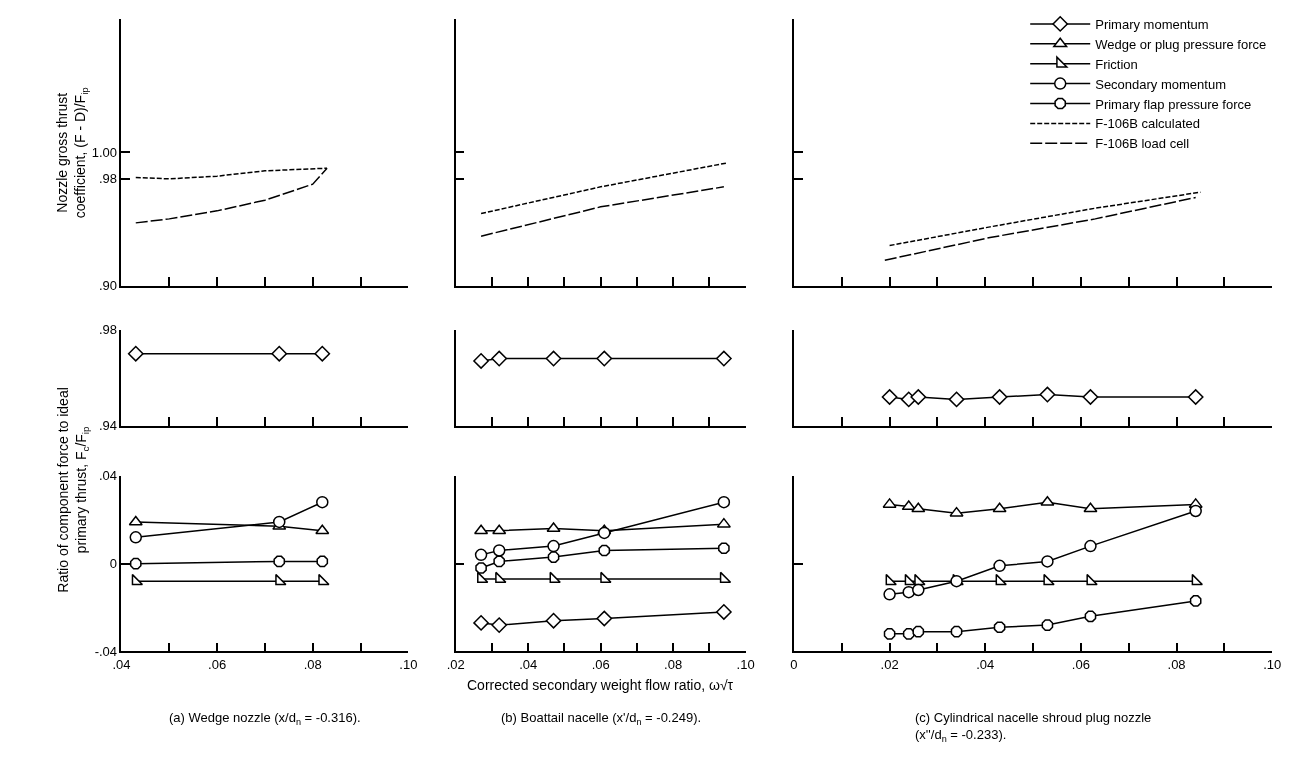 This screenshot has height=784, width=1296. Describe the element at coordinates (1181, 44) in the screenshot. I see `legend-label: Wedge or plug pressure force` at that location.